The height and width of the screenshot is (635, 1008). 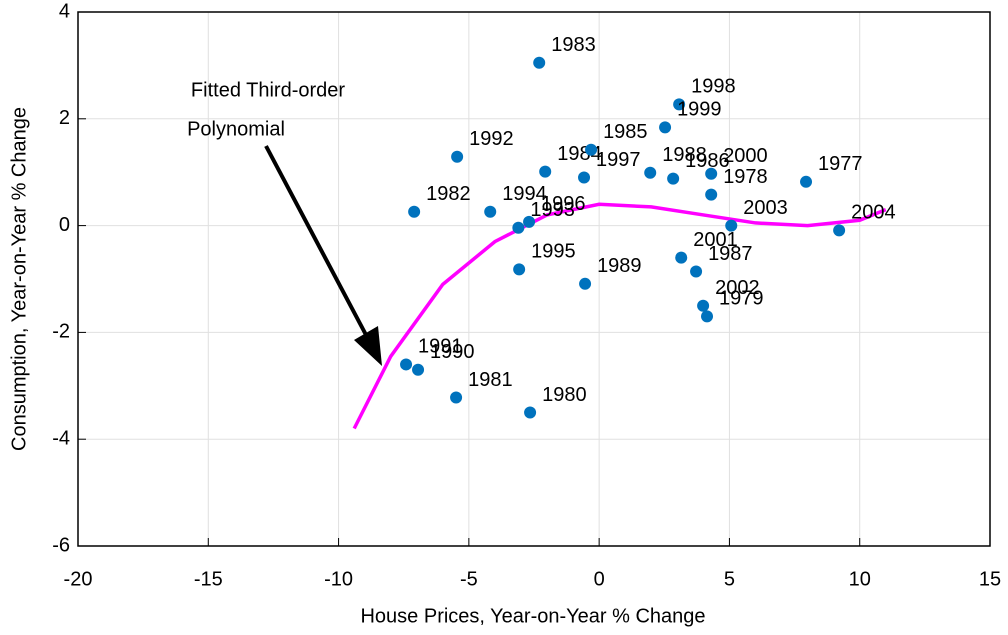 What do you see at coordinates (625, 132) in the screenshot?
I see `point-label: 1985` at bounding box center [625, 132].